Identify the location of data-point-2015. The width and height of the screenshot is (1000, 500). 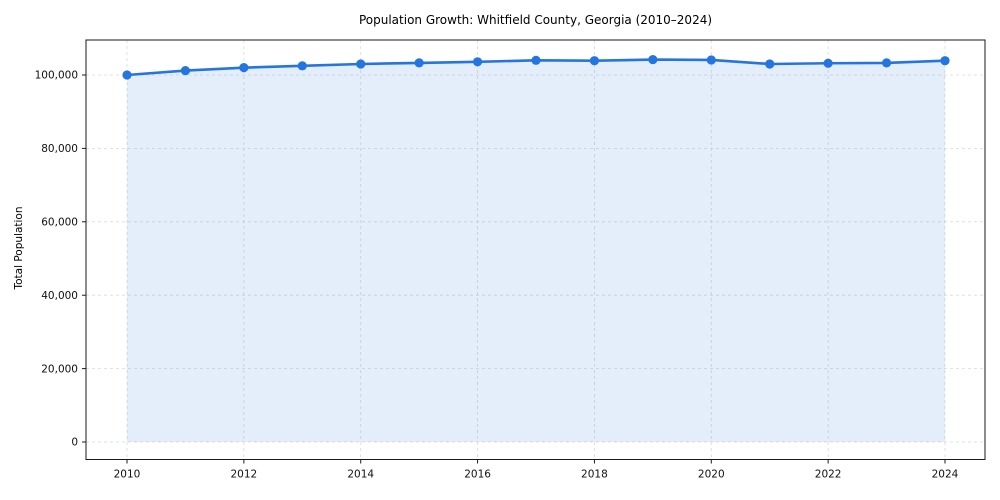
(419, 63).